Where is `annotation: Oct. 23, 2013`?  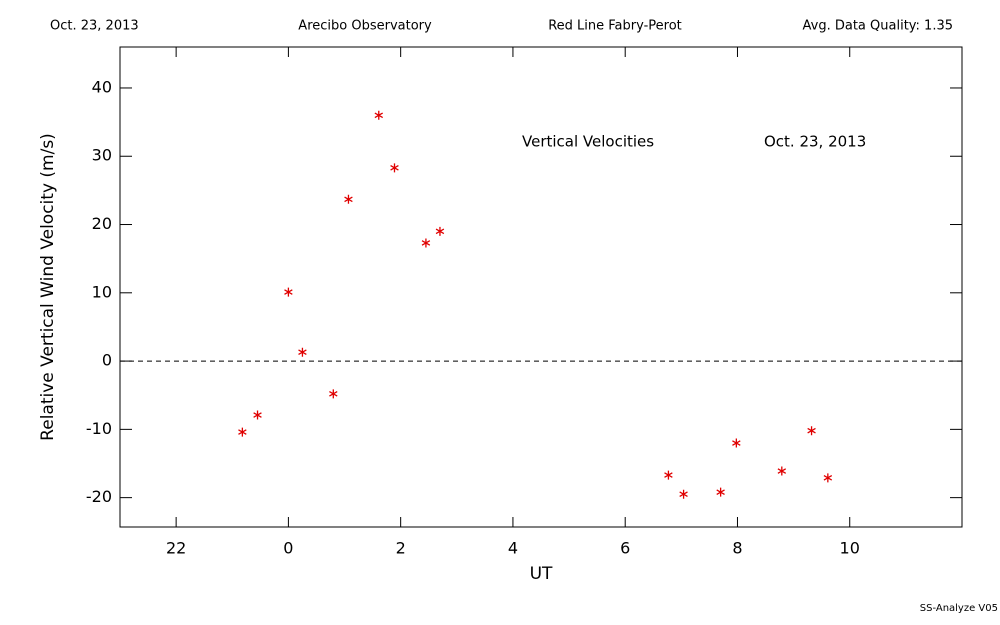
annotation: Oct. 23, 2013 is located at coordinates (815, 142).